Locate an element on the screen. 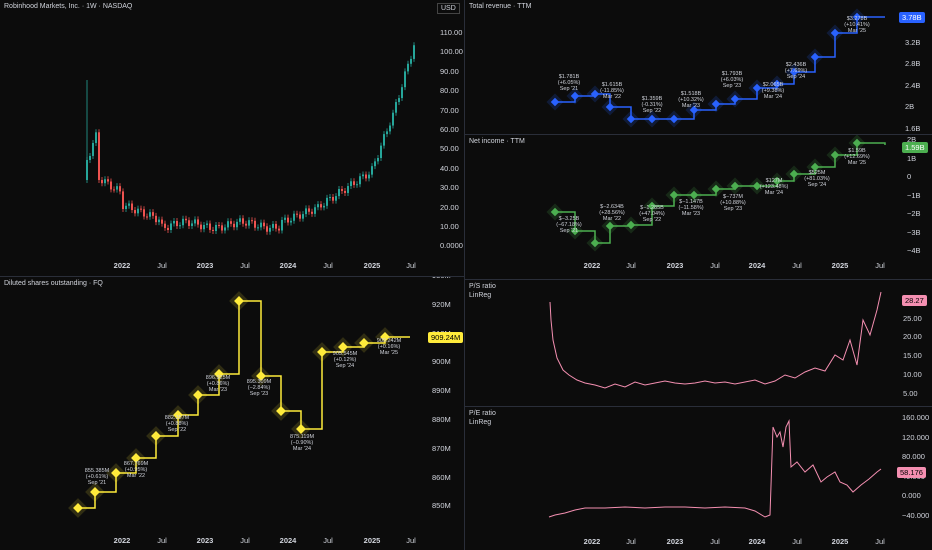  price-y-tick: 0.0000 is located at coordinates (451, 246).